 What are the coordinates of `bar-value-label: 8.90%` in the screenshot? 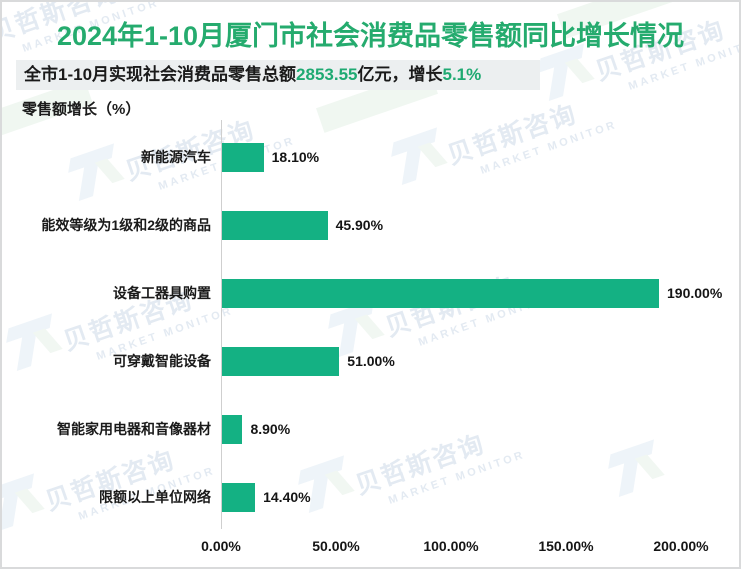 It's located at (270, 429).